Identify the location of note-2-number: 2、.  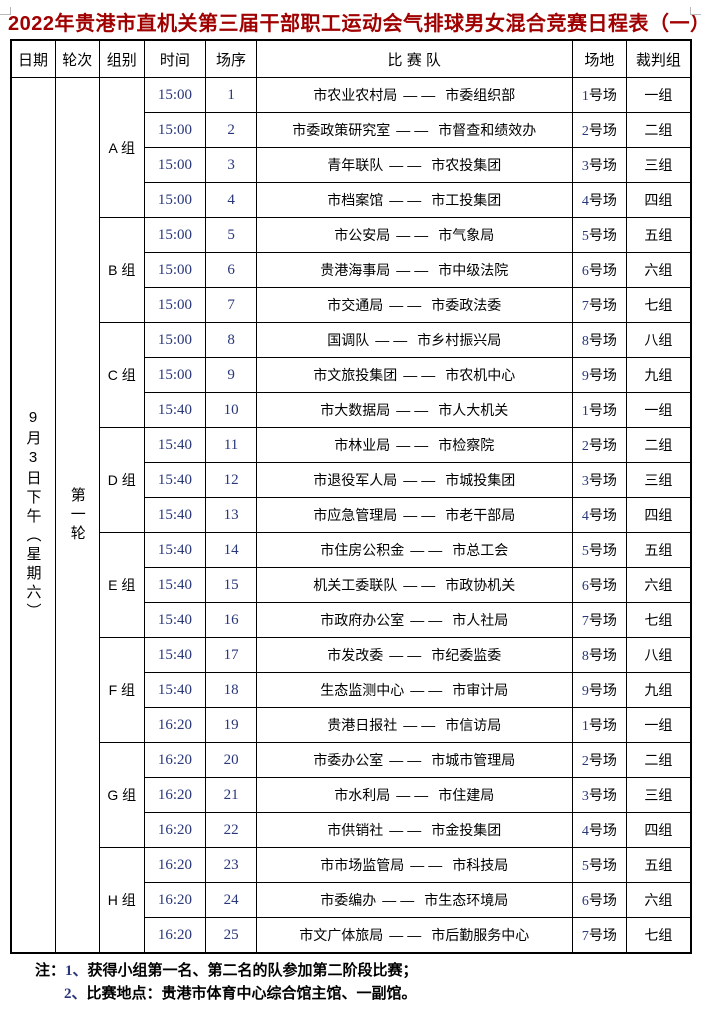
(75, 993).